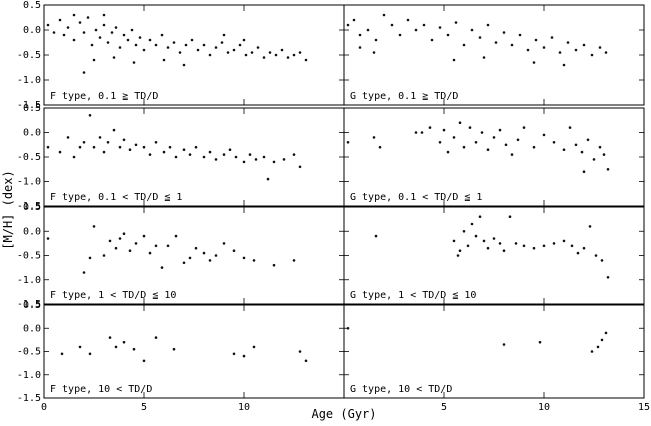 Image resolution: width=651 pixels, height=426 pixels. Describe the element at coordinates (116, 197) in the screenshot. I see `panel-label: F type, 0.1 < TD/D ≦ 1` at that location.